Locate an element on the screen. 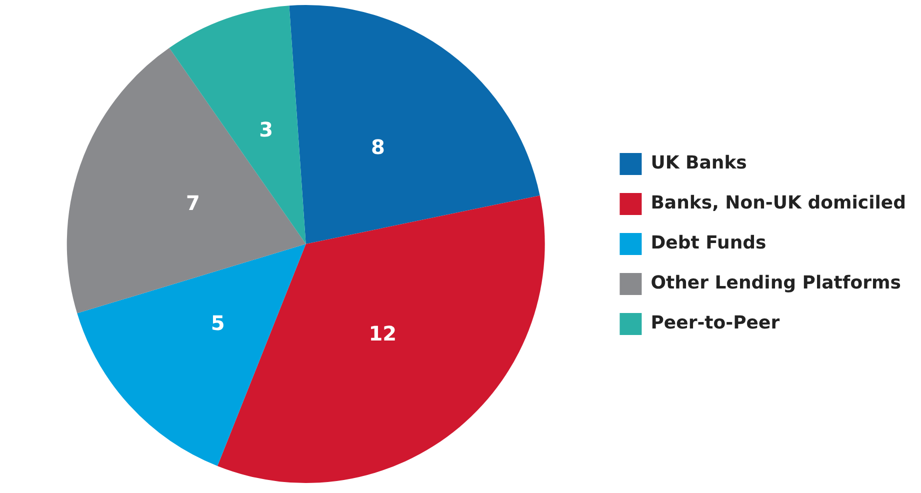 Image resolution: width=921 pixels, height=493 pixels. legend-label: Banks, Non-UK domiciled is located at coordinates (778, 203).